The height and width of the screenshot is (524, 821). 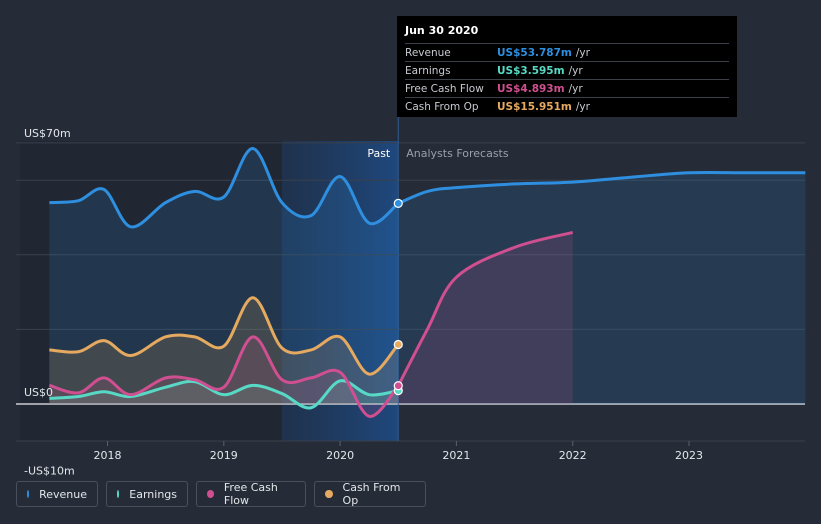 I want to click on y-tick-label: US$0, so click(x=38, y=392).